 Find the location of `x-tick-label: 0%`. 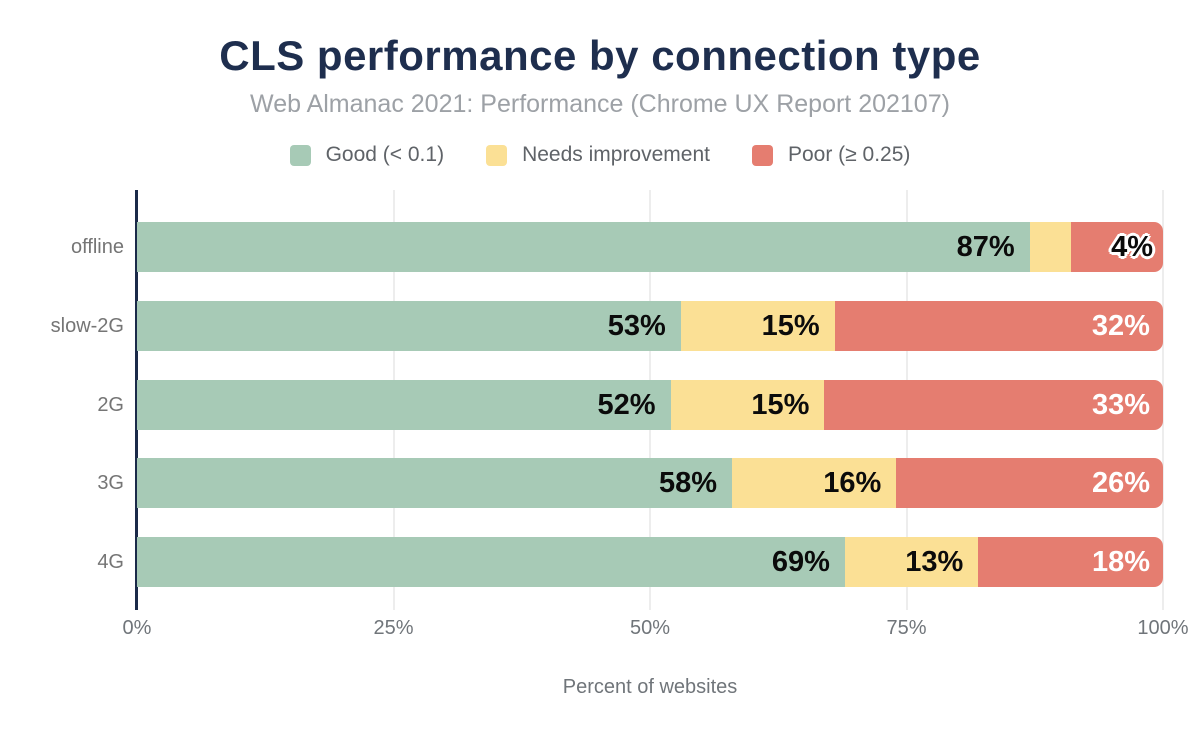

x-tick-label: 0% is located at coordinates (137, 628).